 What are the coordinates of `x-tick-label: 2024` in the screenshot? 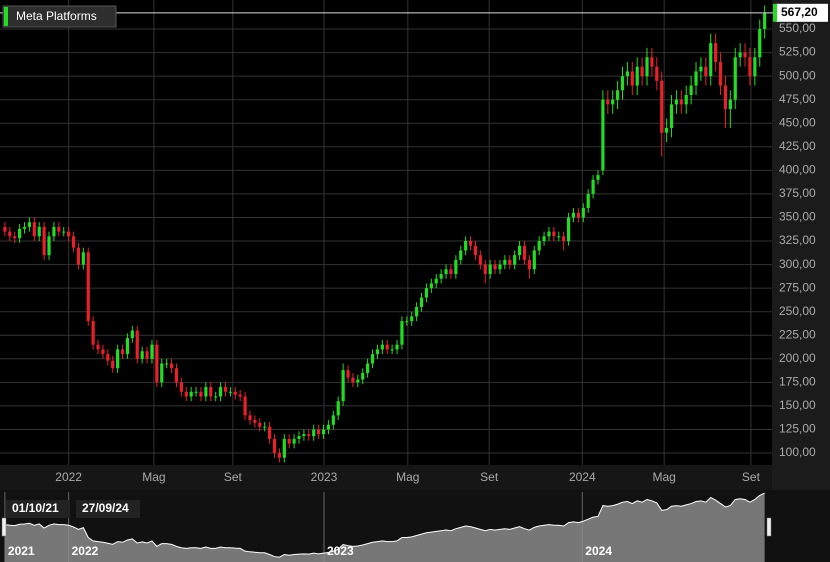 It's located at (582, 477).